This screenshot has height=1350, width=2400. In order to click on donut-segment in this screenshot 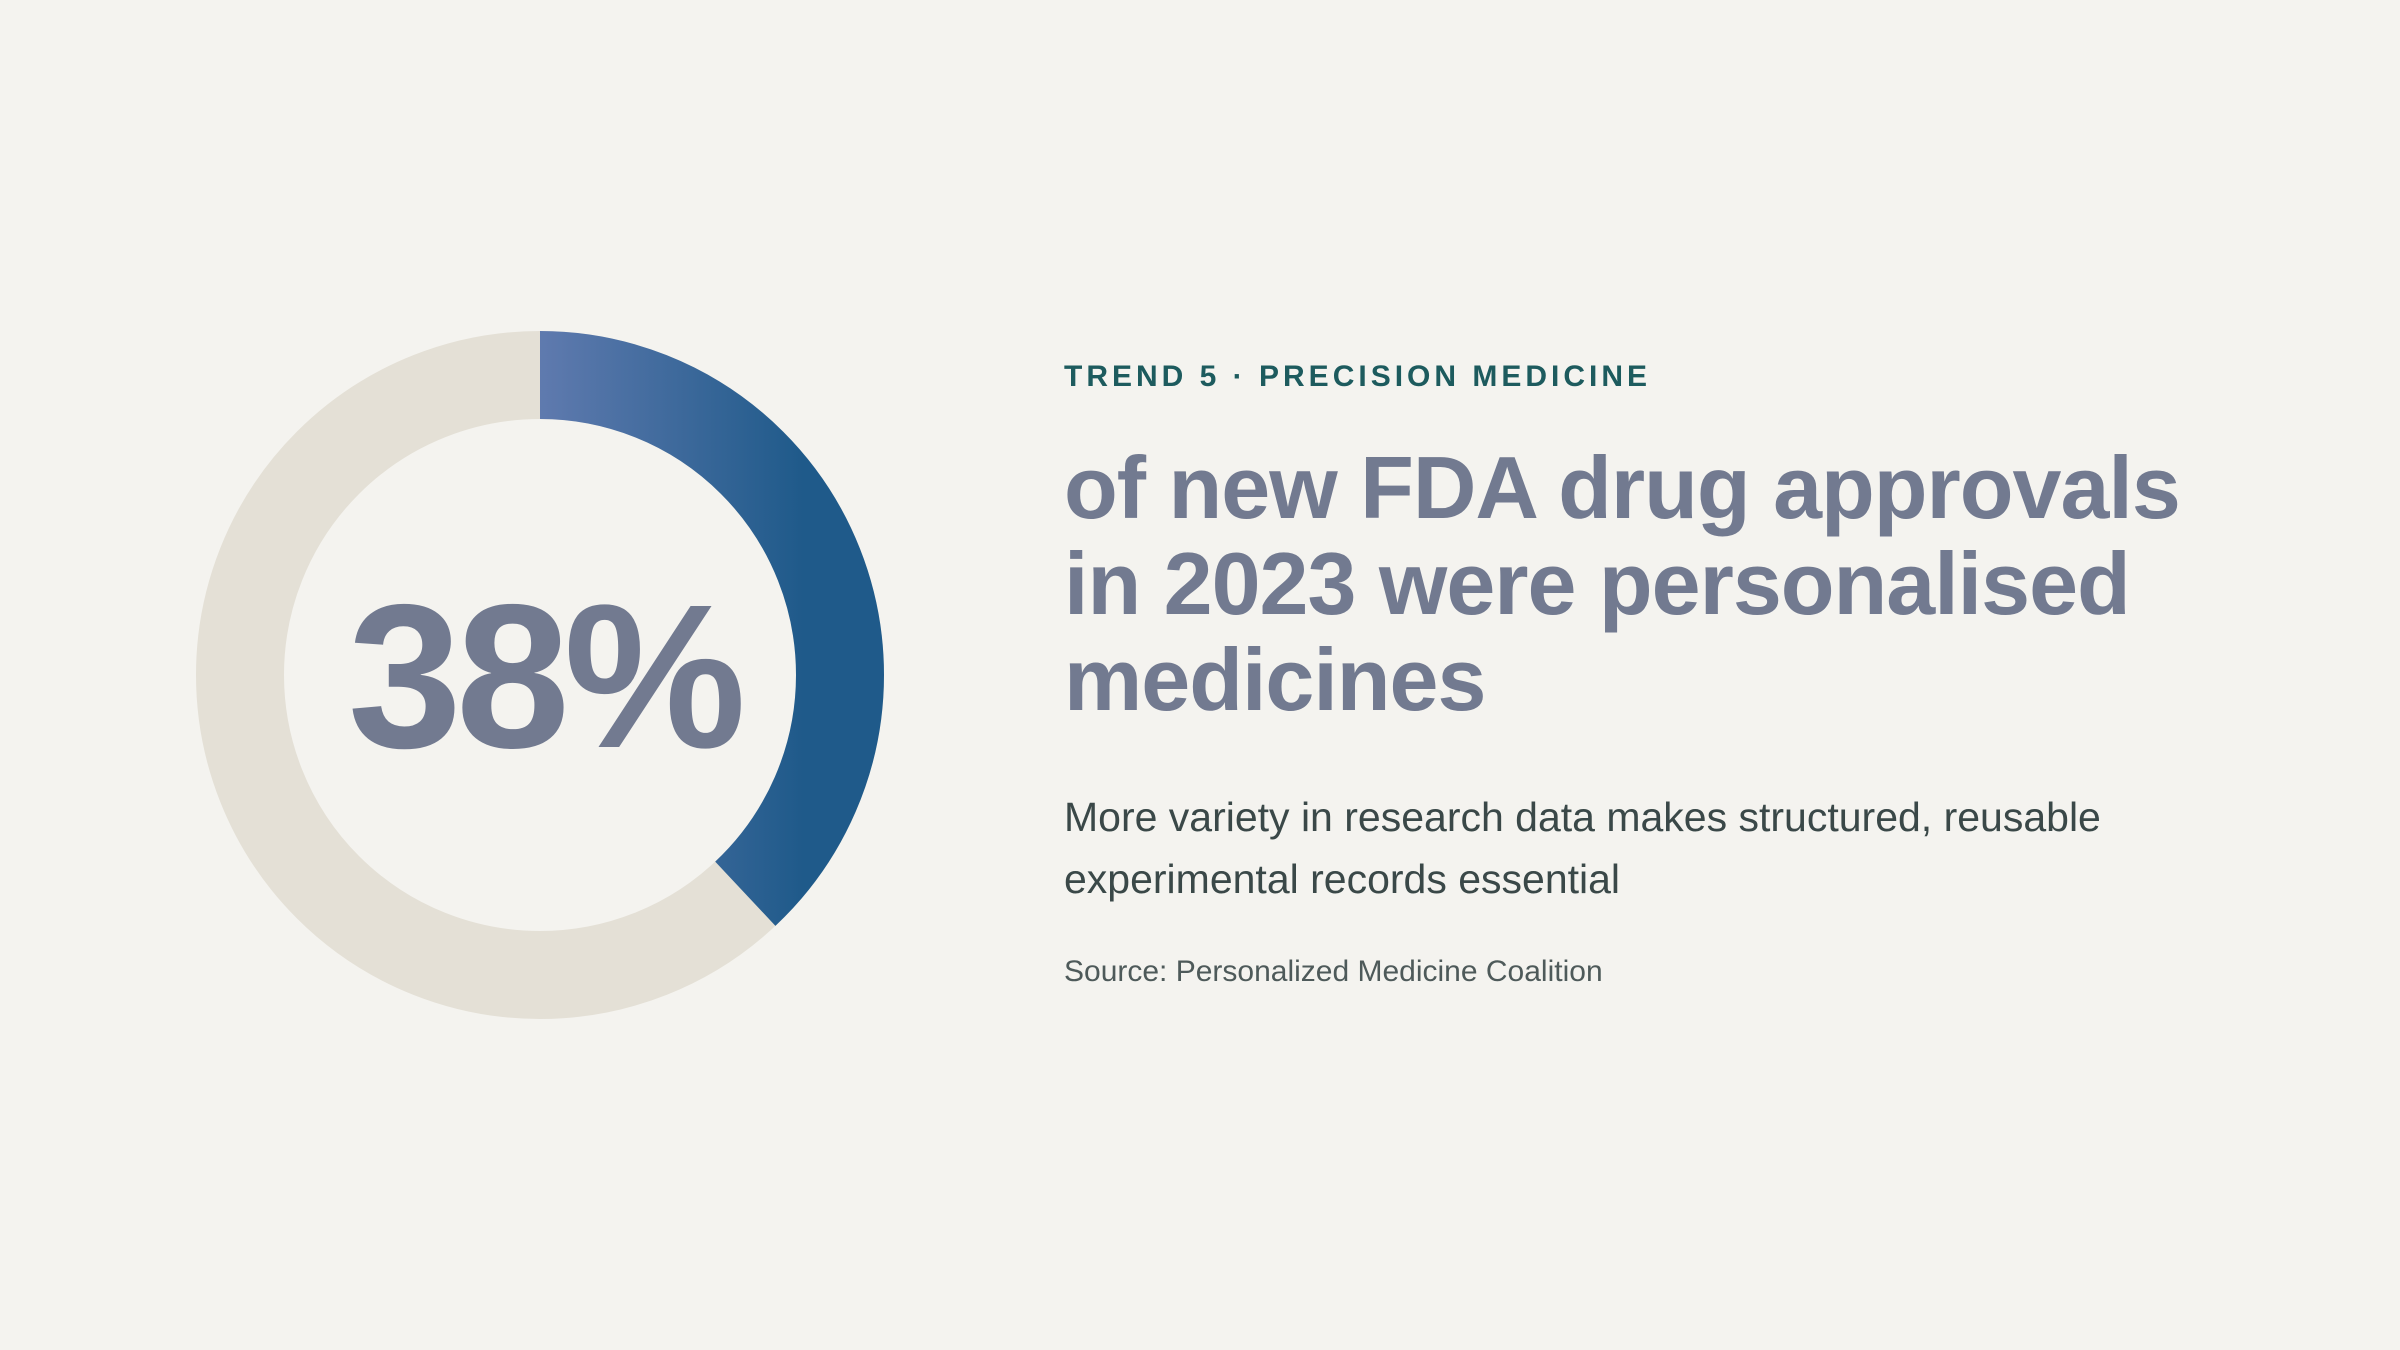, I will do `click(540, 675)`.